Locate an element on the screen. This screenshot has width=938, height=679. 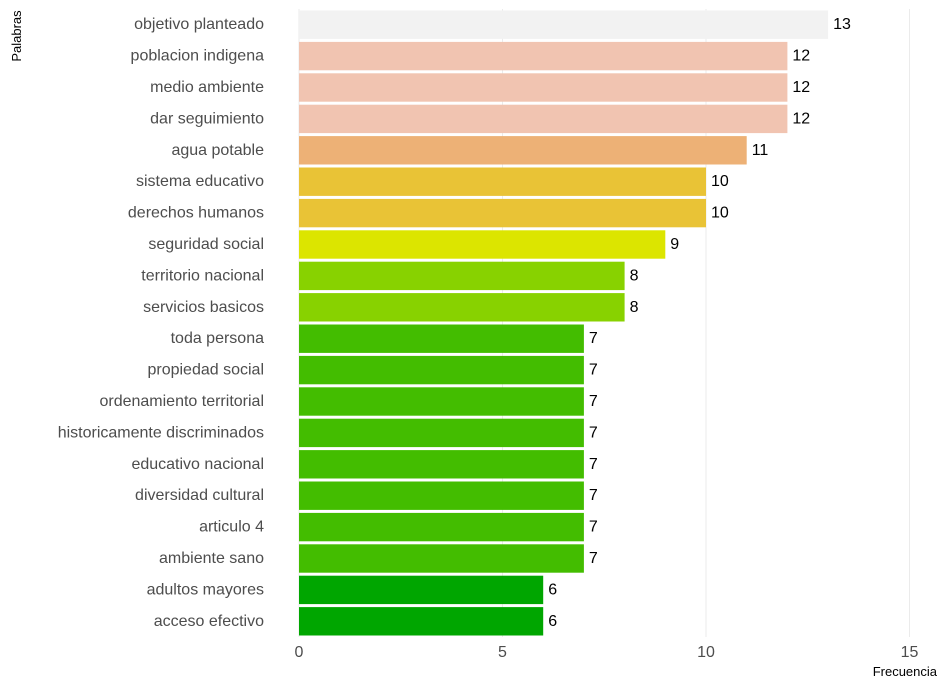
y-axis-title: Palabras is located at coordinates (16, 36).